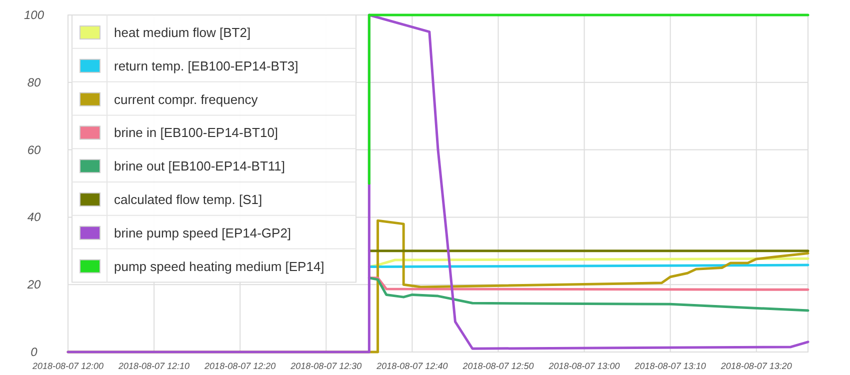  Describe the element at coordinates (182, 32) in the screenshot. I see `legend-label: heat medium flow [BT2]` at that location.